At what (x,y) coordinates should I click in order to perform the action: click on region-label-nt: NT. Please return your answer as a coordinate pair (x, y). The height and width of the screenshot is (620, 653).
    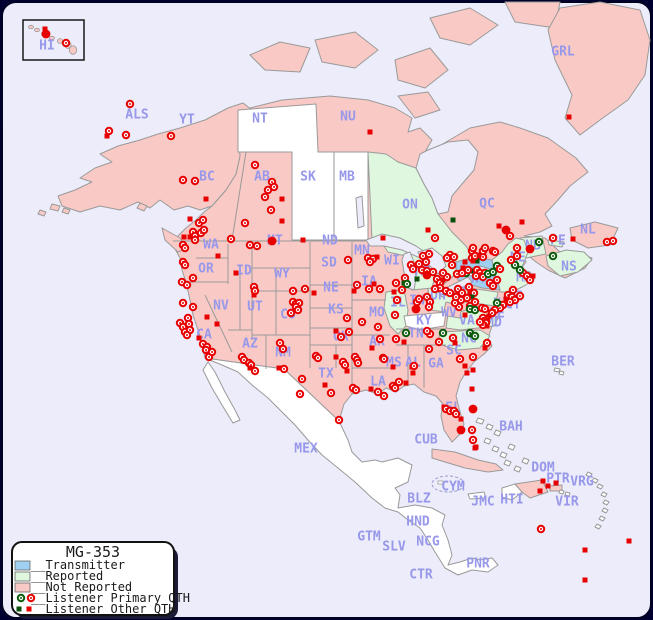
    Looking at the image, I should click on (260, 119).